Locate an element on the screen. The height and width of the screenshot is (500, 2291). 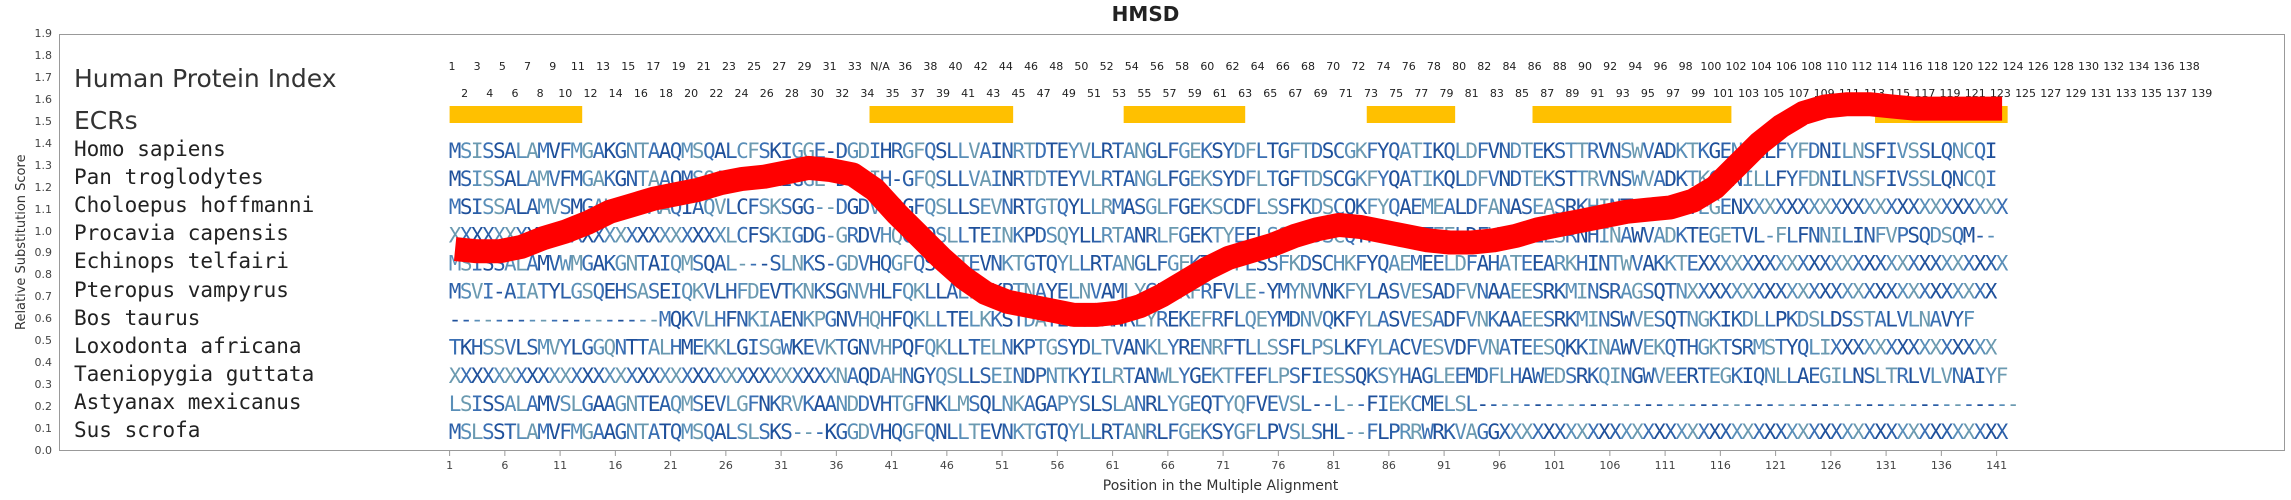
human-index-label: 129 is located at coordinates (2075, 93).